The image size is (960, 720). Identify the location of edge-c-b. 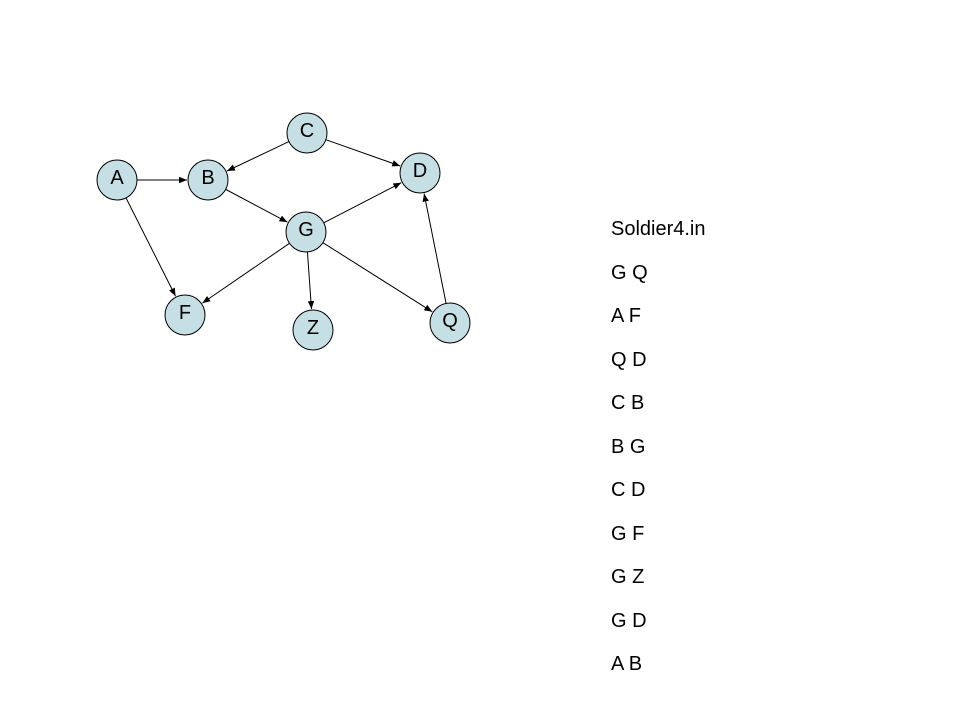
(258, 156).